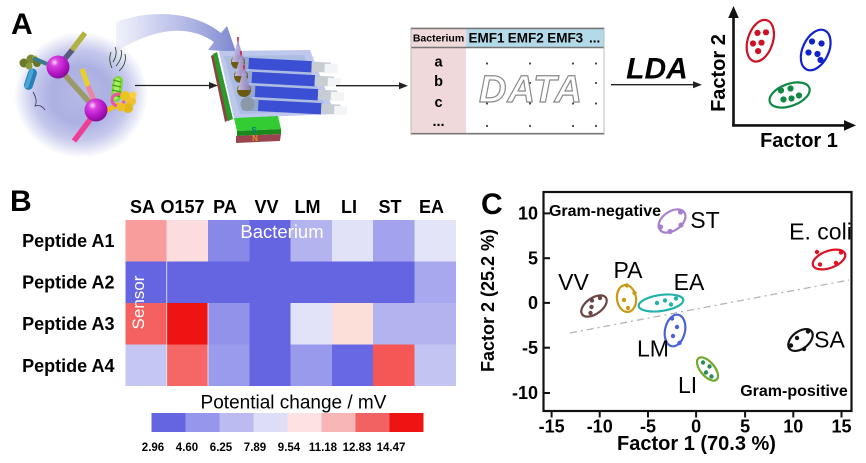 This screenshot has height=463, width=866. What do you see at coordinates (488, 300) in the screenshot?
I see `svg-text: Factor 2 (25.2 %)` at bounding box center [488, 300].